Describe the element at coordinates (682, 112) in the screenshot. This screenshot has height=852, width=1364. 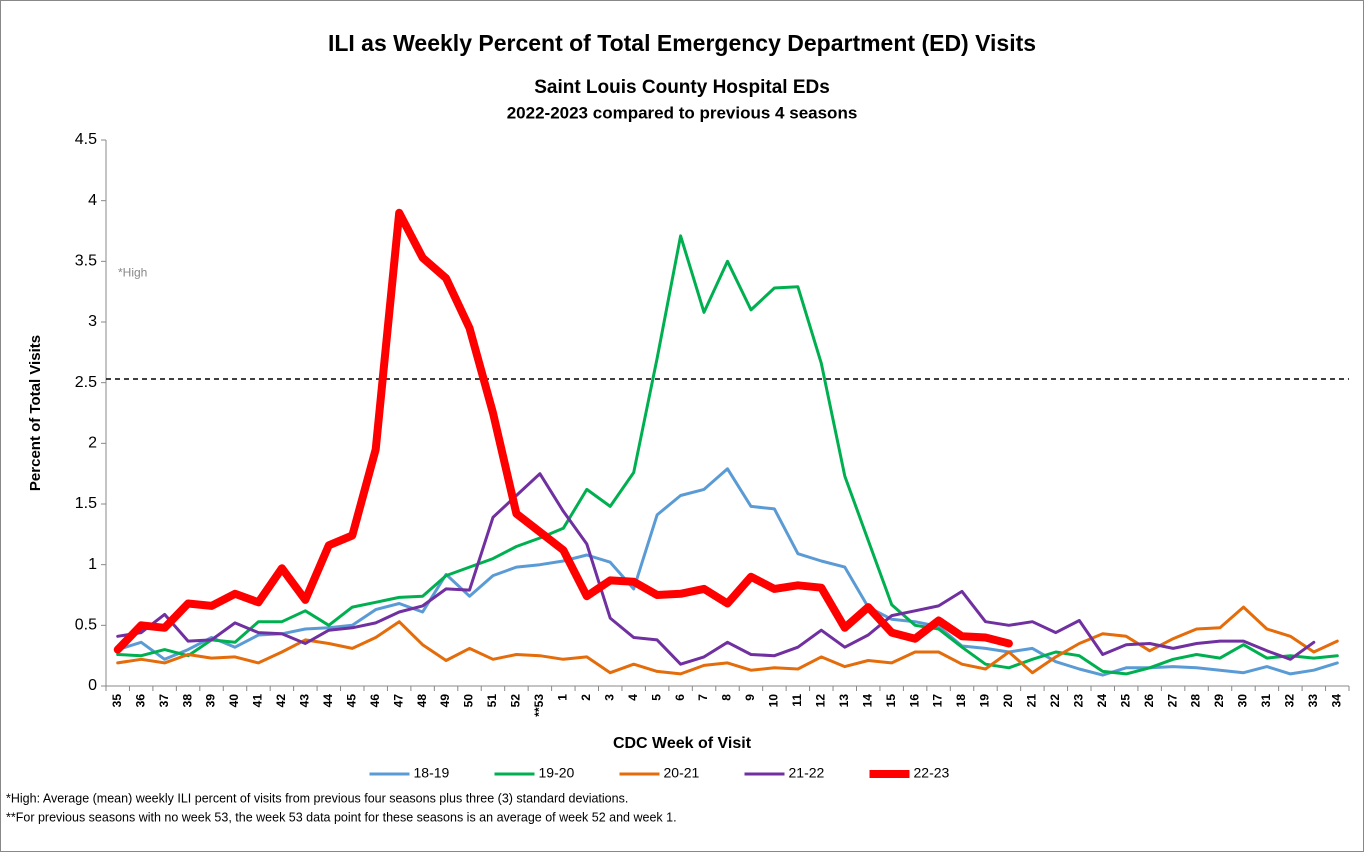
I see `chart-subtitle: 2022-2023 compared to previous 4 seasons` at that location.